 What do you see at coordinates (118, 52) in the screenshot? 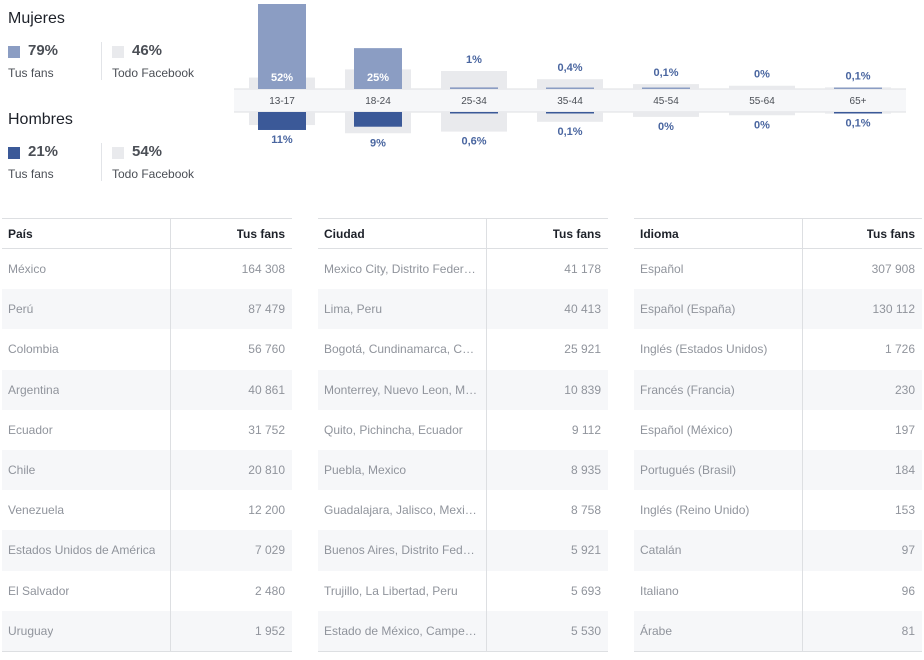
I see `women-all-swatch` at bounding box center [118, 52].